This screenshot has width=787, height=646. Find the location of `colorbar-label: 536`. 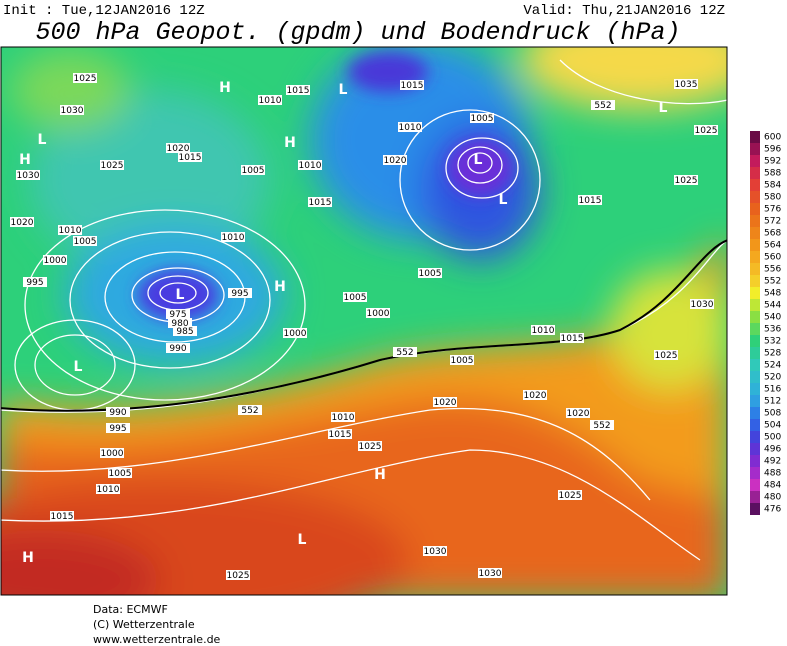

colorbar-label: 536 is located at coordinates (772, 330).